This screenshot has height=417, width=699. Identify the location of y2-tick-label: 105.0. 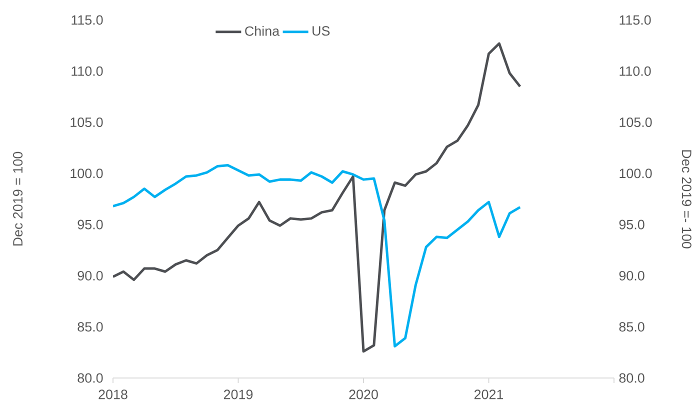
(636, 123).